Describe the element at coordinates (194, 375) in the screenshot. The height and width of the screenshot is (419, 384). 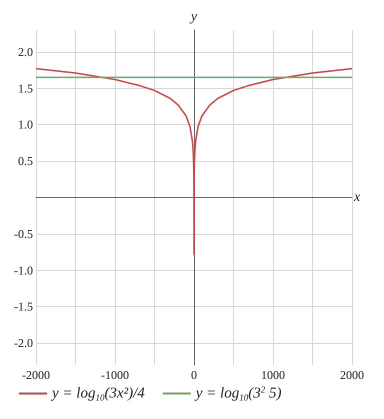
I see `x-tick-label: 0` at that location.